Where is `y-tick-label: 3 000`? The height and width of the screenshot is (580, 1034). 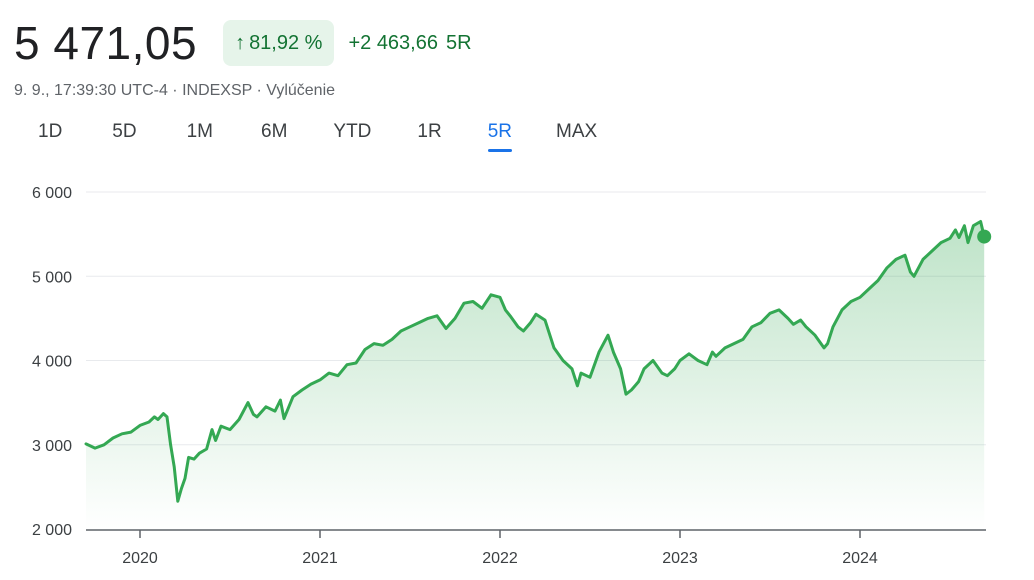
y-tick-label: 3 000 is located at coordinates (52, 446).